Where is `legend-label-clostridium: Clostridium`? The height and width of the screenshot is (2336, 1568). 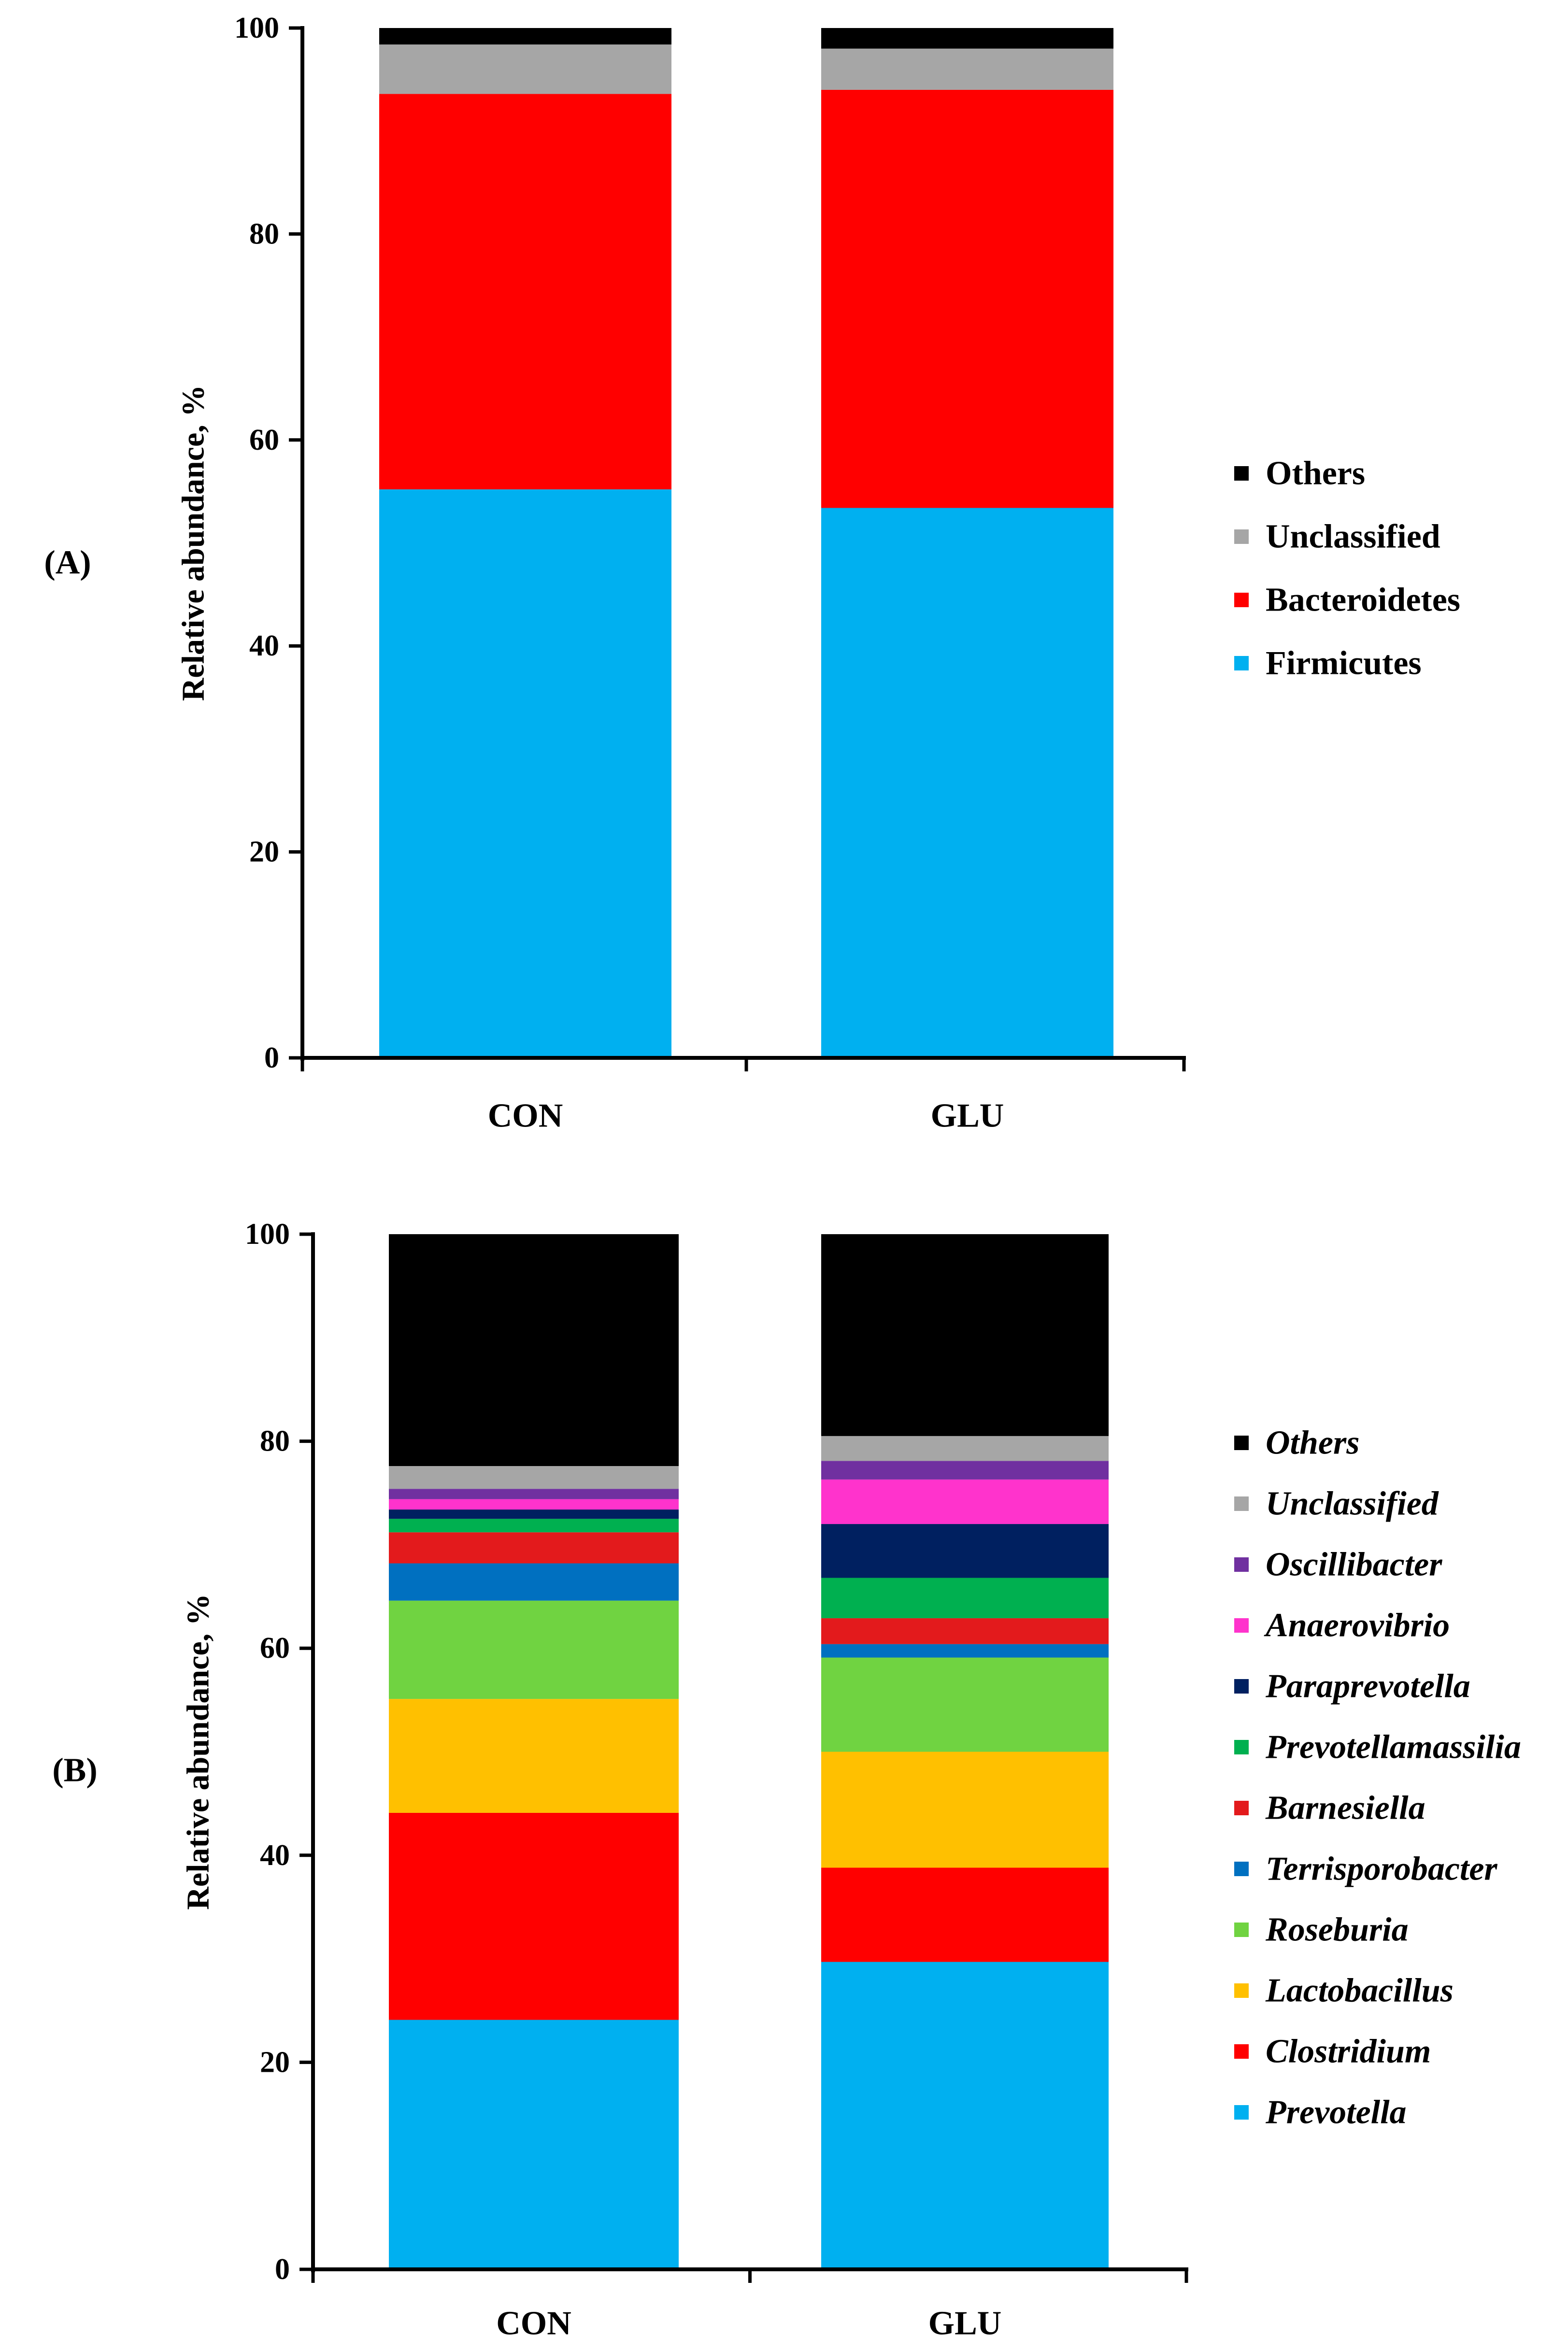
legend-label-clostridium: Clostridium is located at coordinates (1348, 2051).